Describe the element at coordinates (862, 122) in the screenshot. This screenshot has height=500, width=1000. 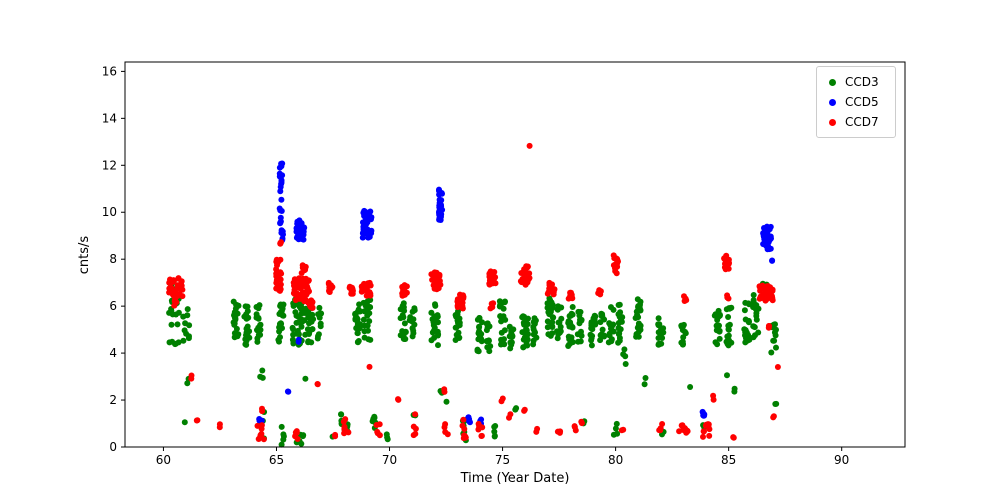
I see `legend-label-ccd7: CCD7` at that location.